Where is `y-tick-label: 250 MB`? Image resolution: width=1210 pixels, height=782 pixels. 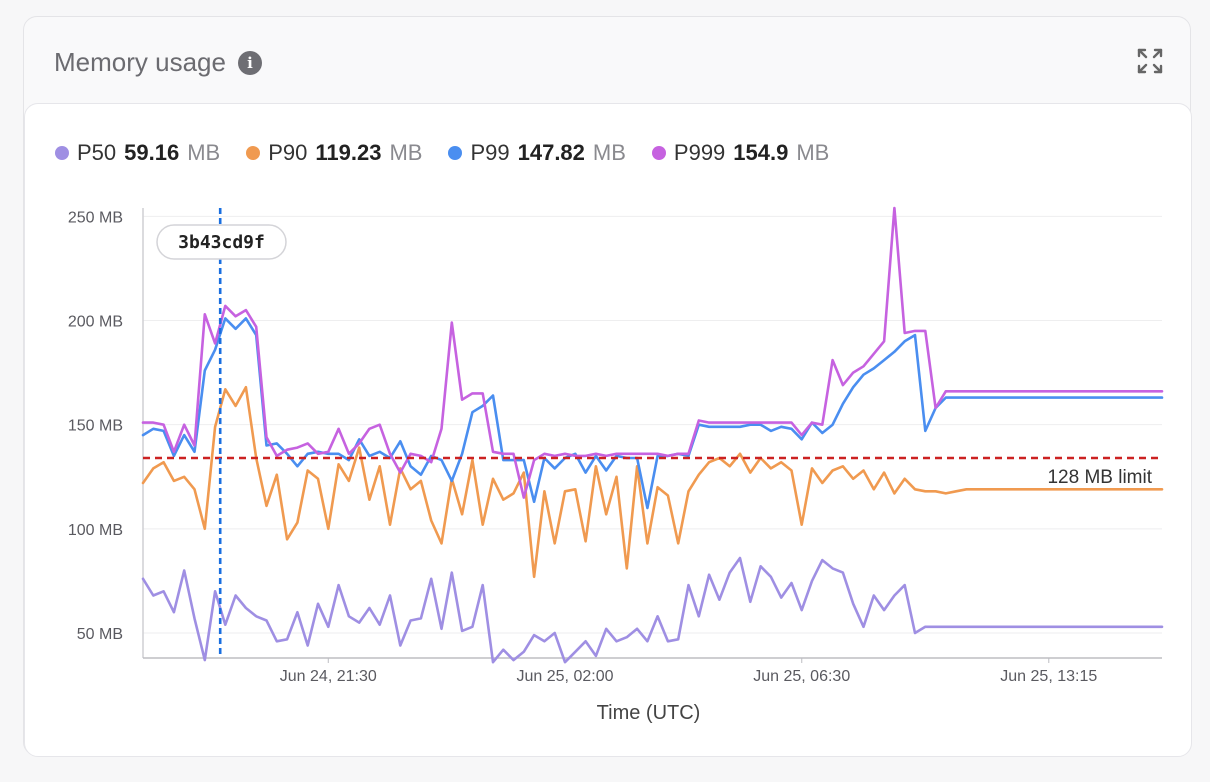
y-tick-label: 250 MB is located at coordinates (95, 217).